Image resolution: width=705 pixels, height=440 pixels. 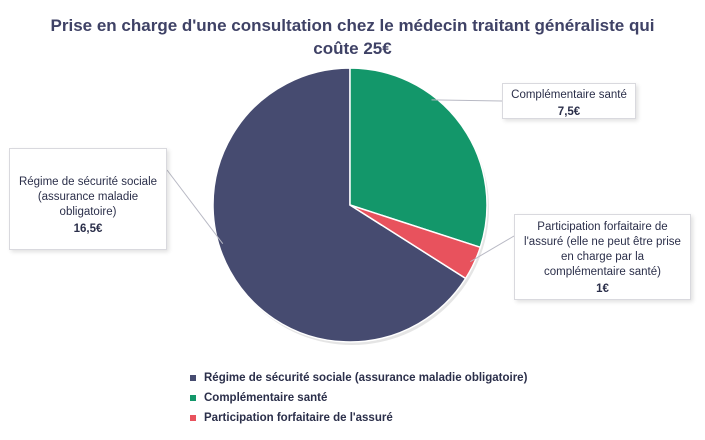 What do you see at coordinates (602, 272) in the screenshot?
I see `callout-participation-line-4: complémentaire santé)` at bounding box center [602, 272].